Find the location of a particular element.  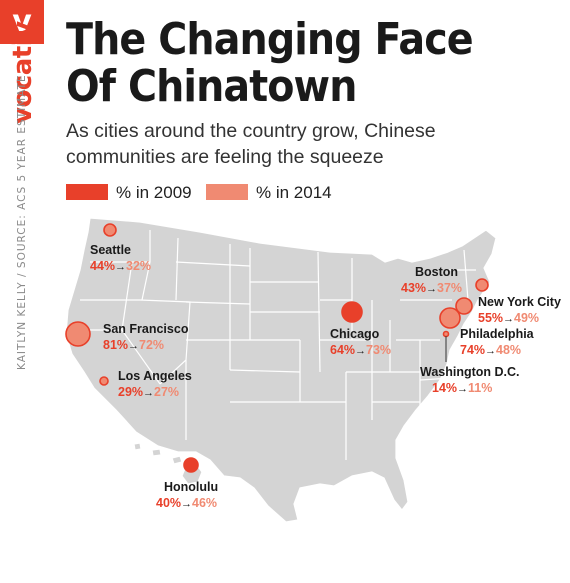

legend-swatch-2014 is located at coordinates (227, 192).